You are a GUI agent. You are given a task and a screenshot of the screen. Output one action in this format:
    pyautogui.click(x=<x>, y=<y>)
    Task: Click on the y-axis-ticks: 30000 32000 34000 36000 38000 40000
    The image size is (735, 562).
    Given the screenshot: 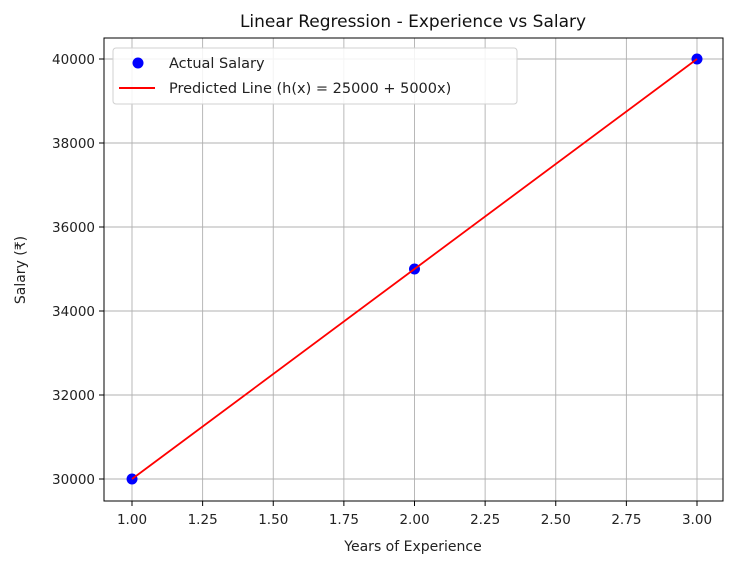 What is the action you would take?
    pyautogui.click(x=78, y=270)
    